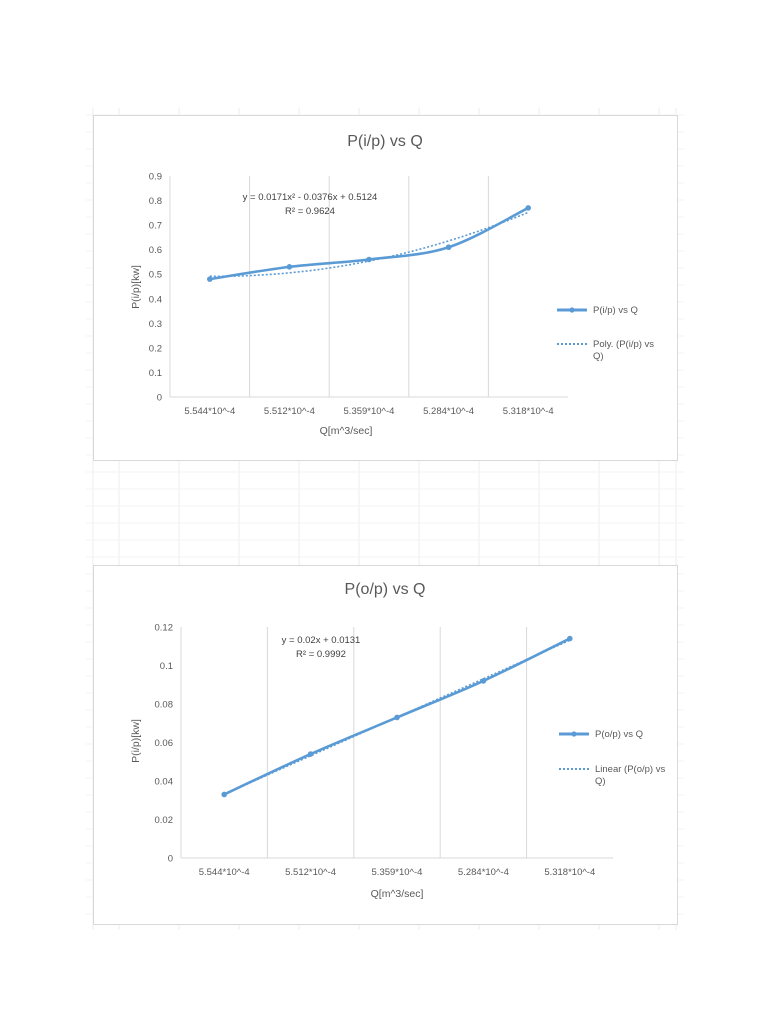  Describe the element at coordinates (310, 211) in the screenshot. I see `trendline-r-squared: R² = 0.9624` at that location.